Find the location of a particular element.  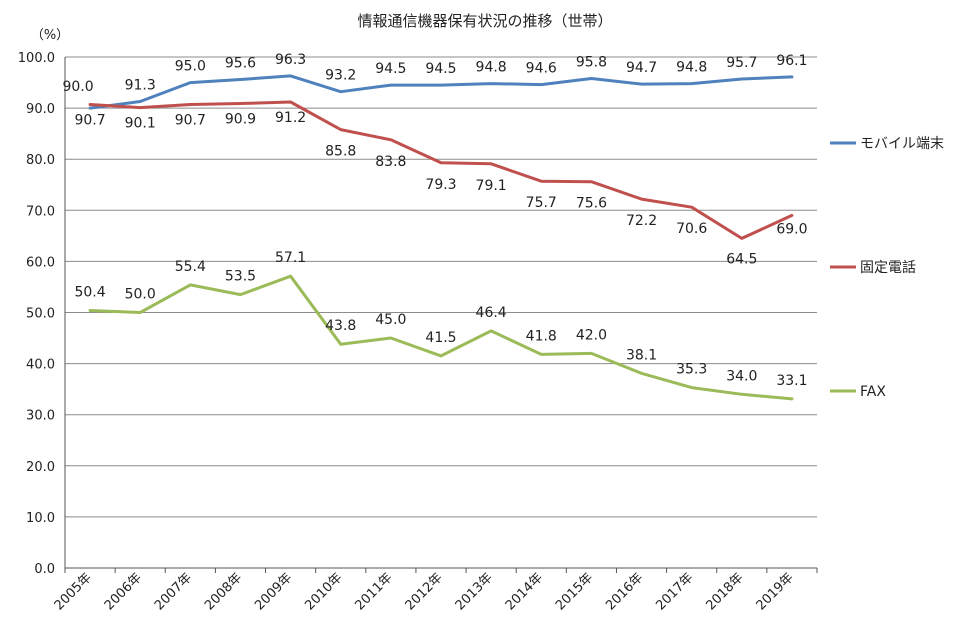

y-tick-label: 30.0 is located at coordinates (40, 416).